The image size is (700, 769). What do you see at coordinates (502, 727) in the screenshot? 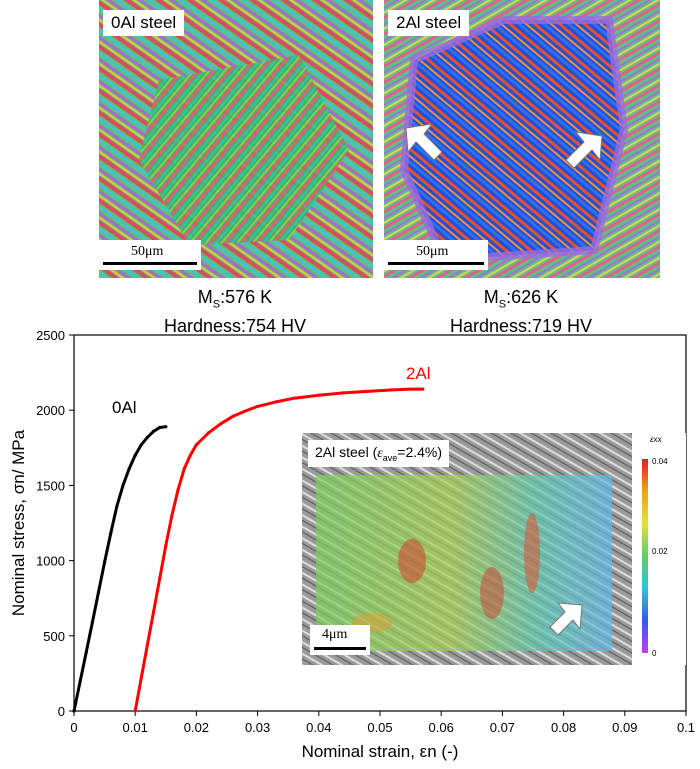
I see `x-tick-label: 0.07` at bounding box center [502, 727].